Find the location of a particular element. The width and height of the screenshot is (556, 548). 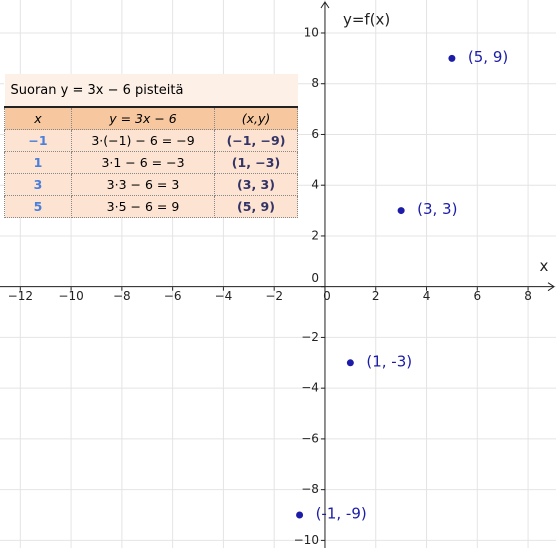

y-axis-arrow is located at coordinates (325, 5).